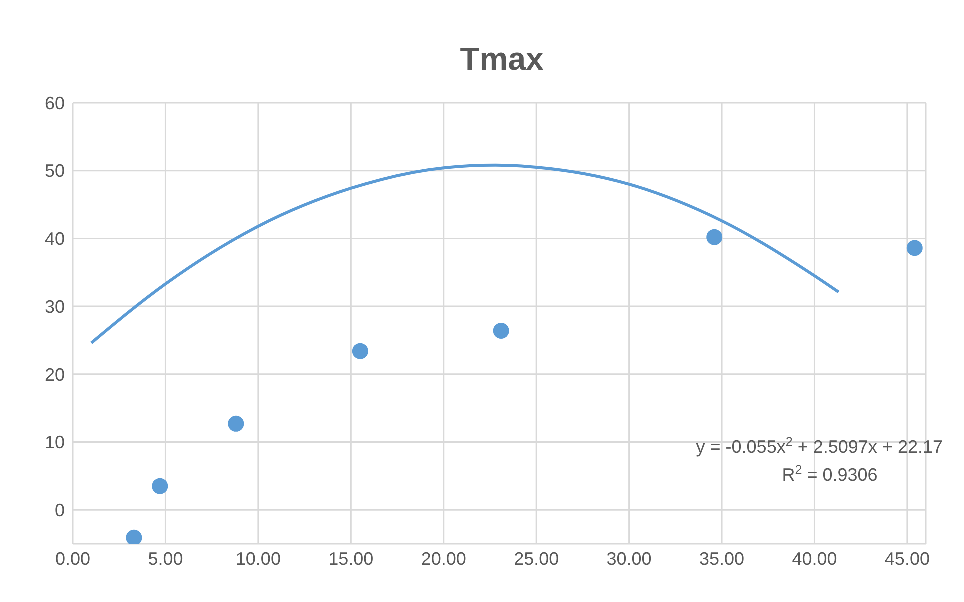 This screenshot has height=602, width=964. I want to click on x-tick-label: 15.00, so click(351, 558).